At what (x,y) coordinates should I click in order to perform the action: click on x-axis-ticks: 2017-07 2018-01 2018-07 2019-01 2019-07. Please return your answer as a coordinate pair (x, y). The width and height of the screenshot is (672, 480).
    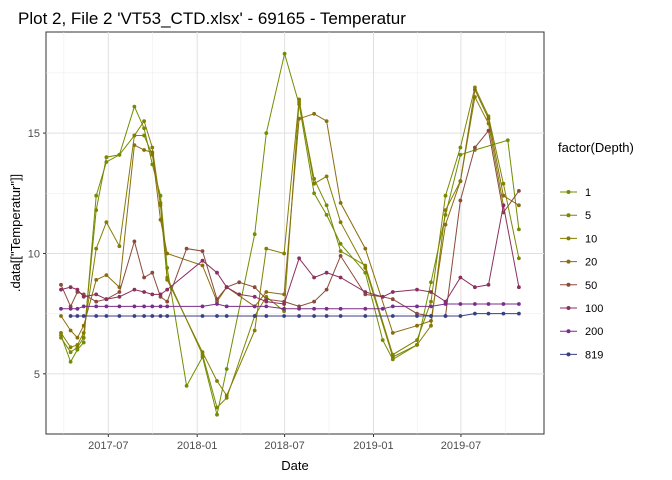
    Looking at the image, I should click on (284, 443).